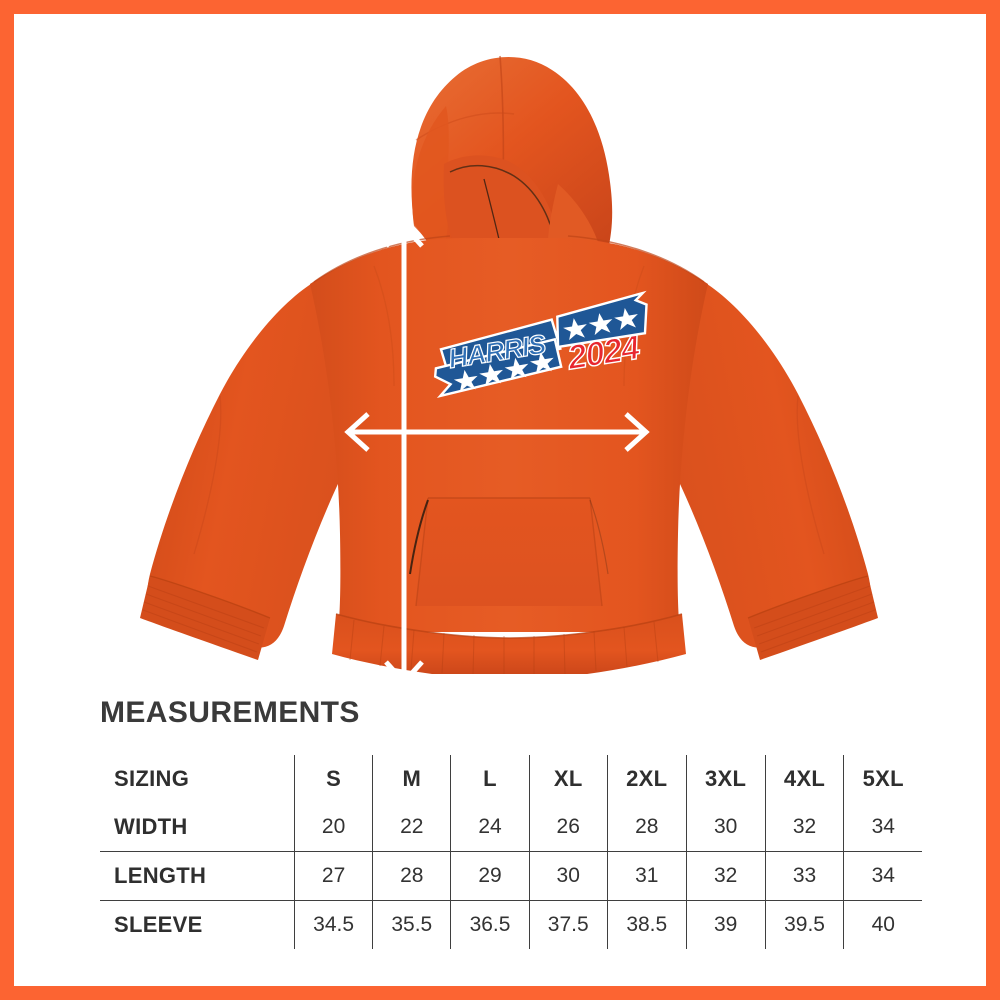 The width and height of the screenshot is (1000, 1000). Describe the element at coordinates (805, 779) in the screenshot. I see `table-col-header-4xl: 4XL` at that location.